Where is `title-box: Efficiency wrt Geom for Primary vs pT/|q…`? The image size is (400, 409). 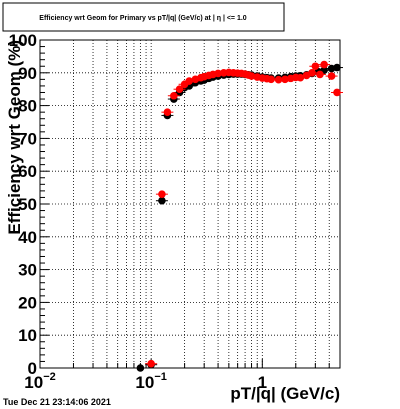 title-box: Efficiency wrt Geom for Primary vs pT/|q… is located at coordinates (143, 17).